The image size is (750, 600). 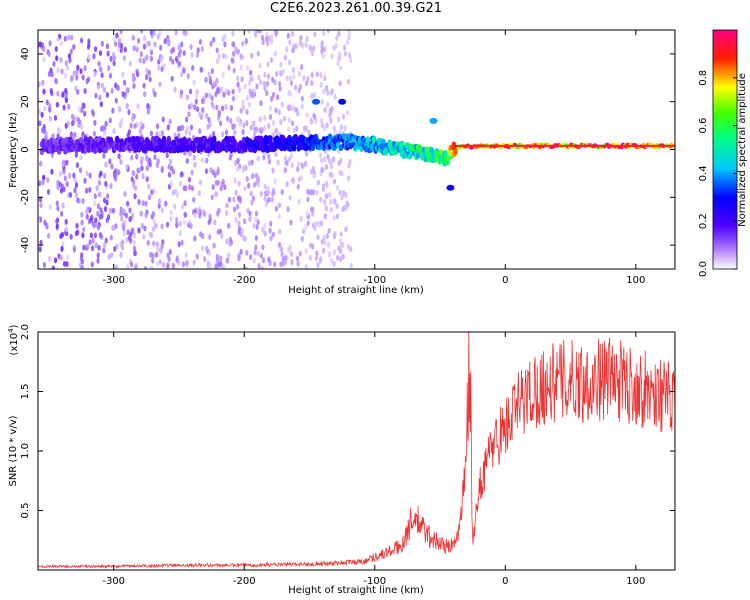 I want to click on signal-pixel, so click(x=402, y=145).